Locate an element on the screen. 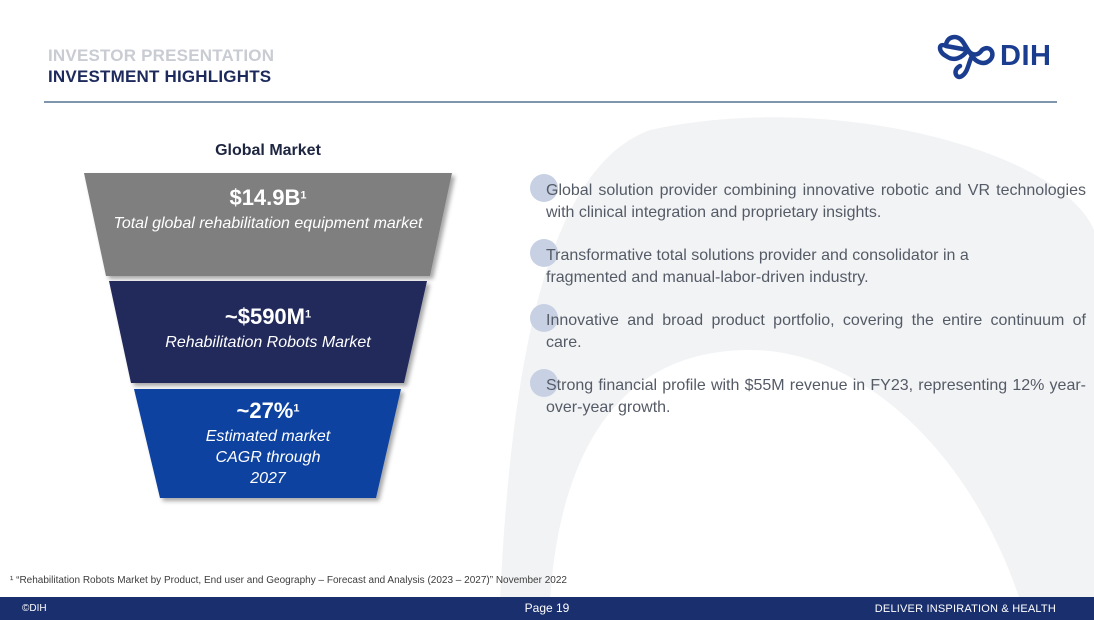 The image size is (1094, 620). page-number: Page 19 is located at coordinates (547, 608).